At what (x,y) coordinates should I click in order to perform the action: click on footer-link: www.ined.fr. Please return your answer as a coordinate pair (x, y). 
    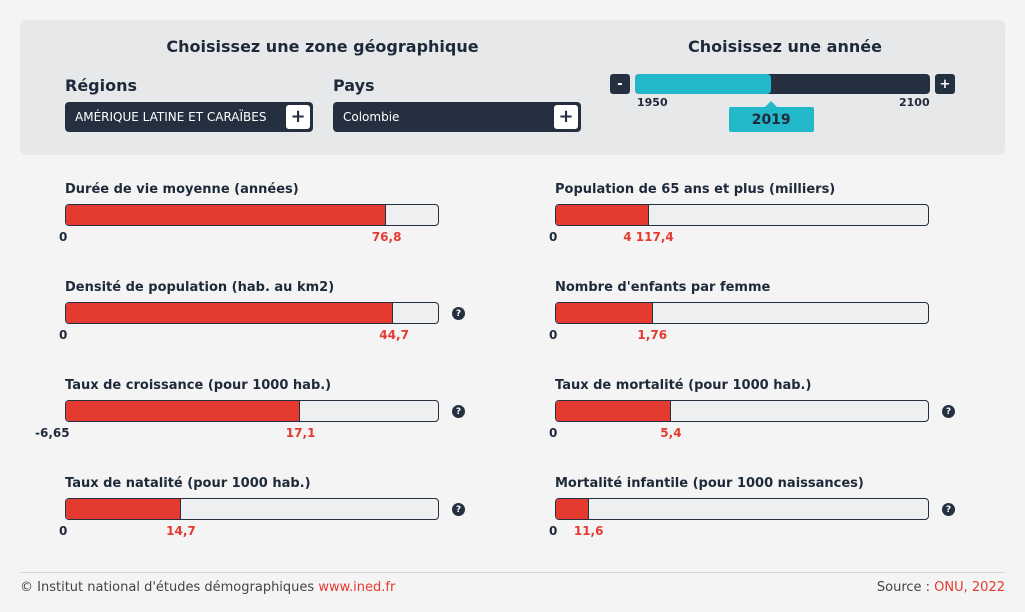
    Looking at the image, I should click on (357, 587).